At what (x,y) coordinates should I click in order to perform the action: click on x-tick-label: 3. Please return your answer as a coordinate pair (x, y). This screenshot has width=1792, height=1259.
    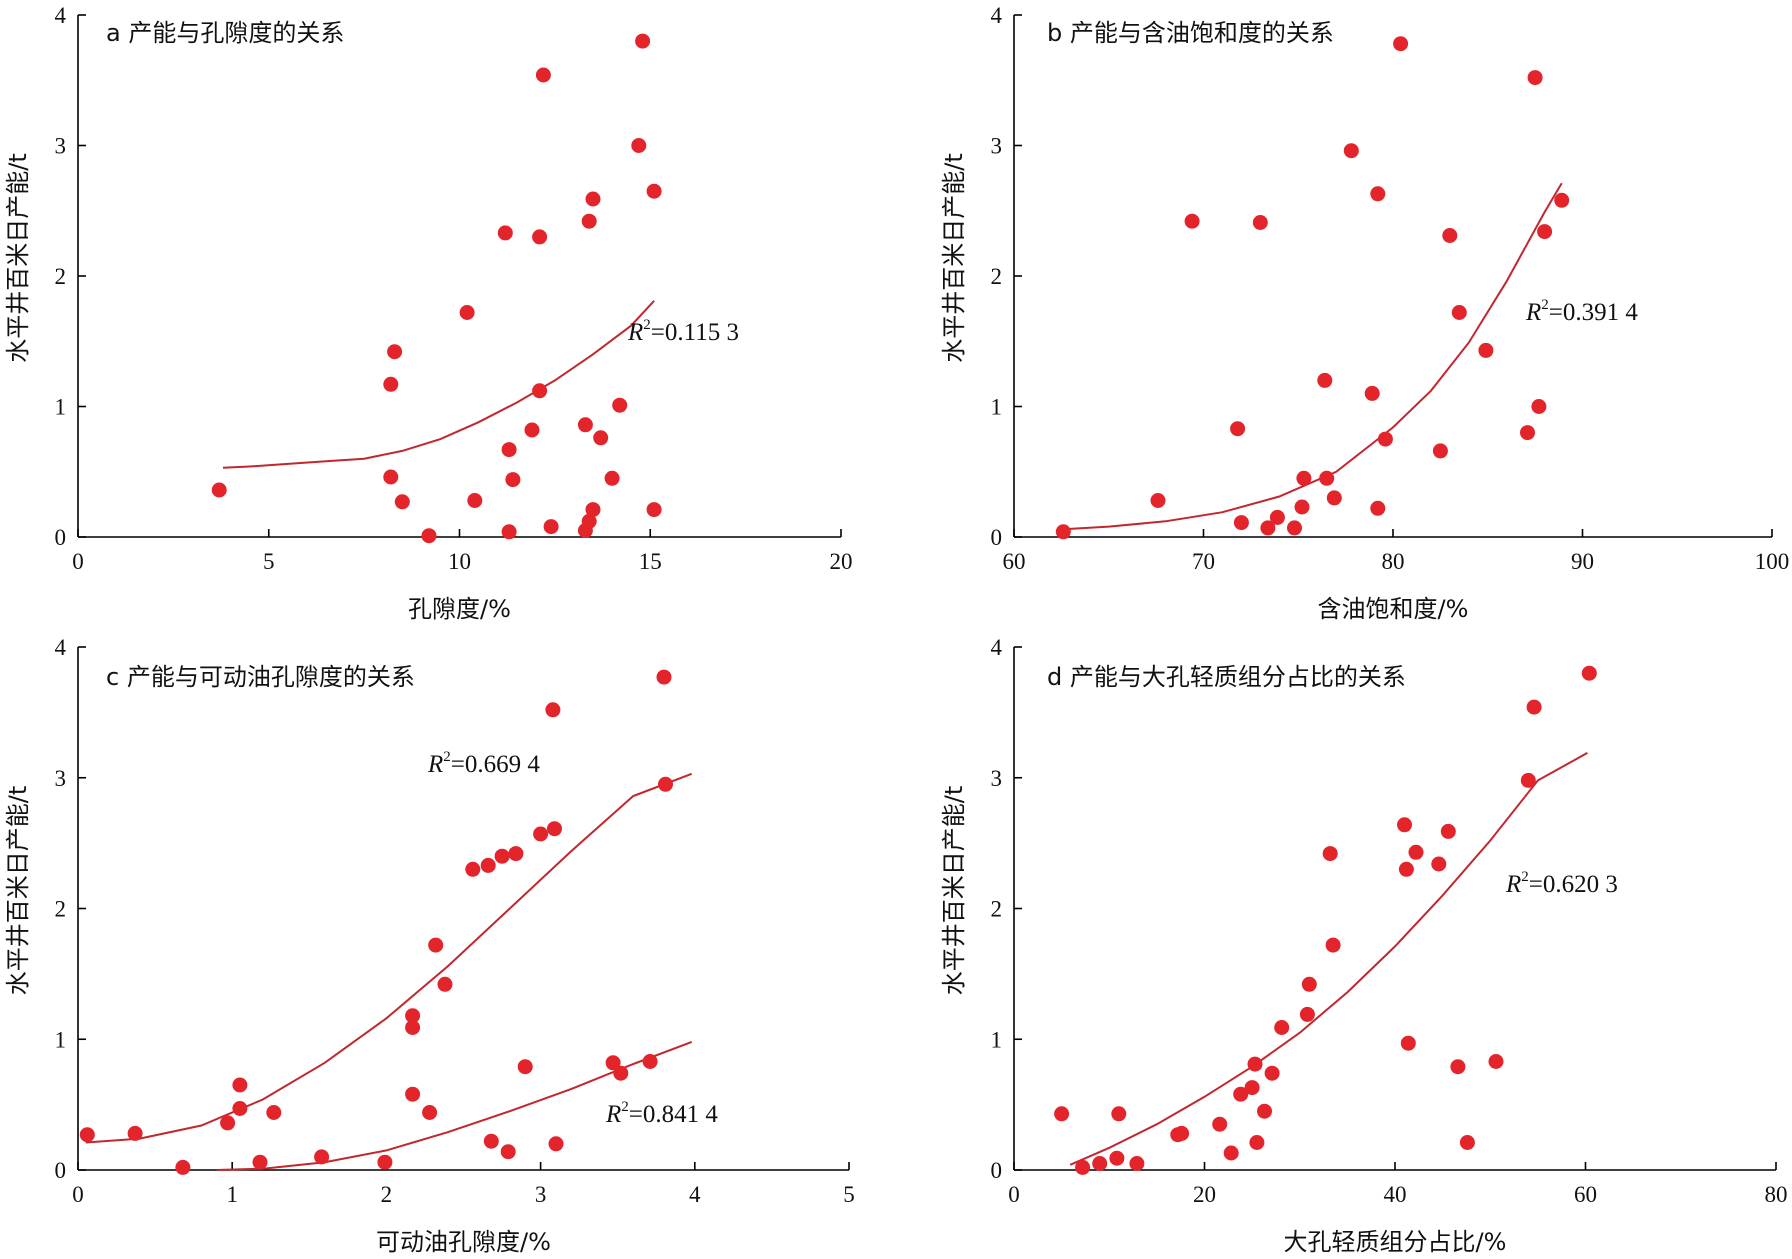
    Looking at the image, I should click on (541, 1194).